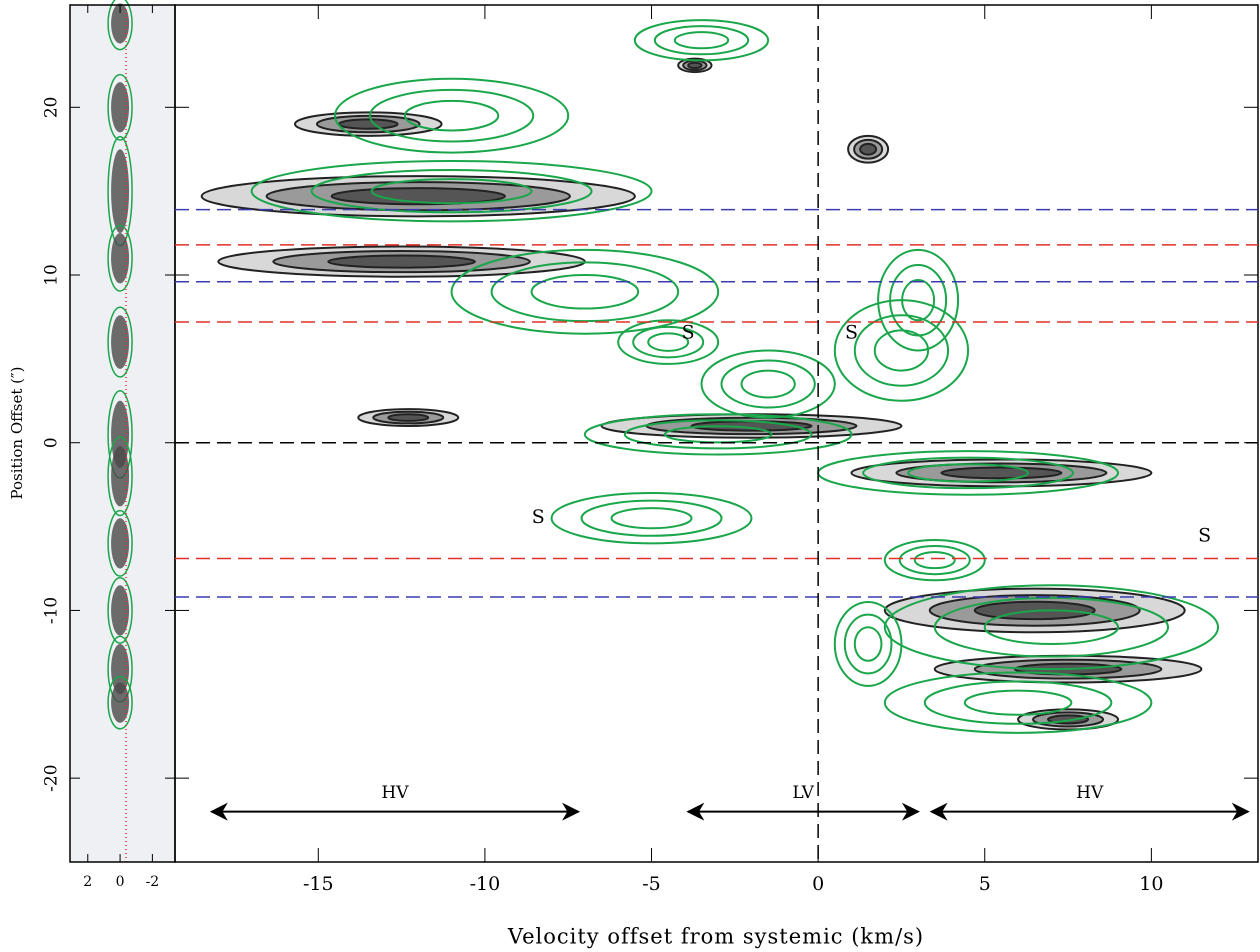  I want to click on y-tick-label: -10, so click(52, 610).